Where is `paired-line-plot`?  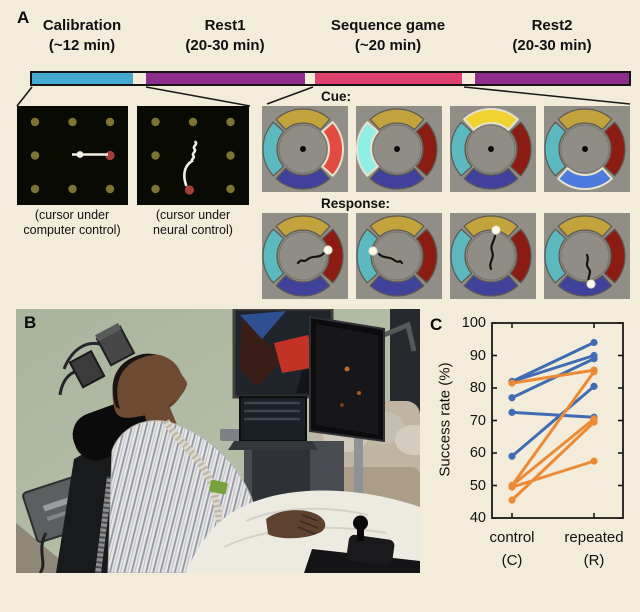
paired-line-plot is located at coordinates (557, 420).